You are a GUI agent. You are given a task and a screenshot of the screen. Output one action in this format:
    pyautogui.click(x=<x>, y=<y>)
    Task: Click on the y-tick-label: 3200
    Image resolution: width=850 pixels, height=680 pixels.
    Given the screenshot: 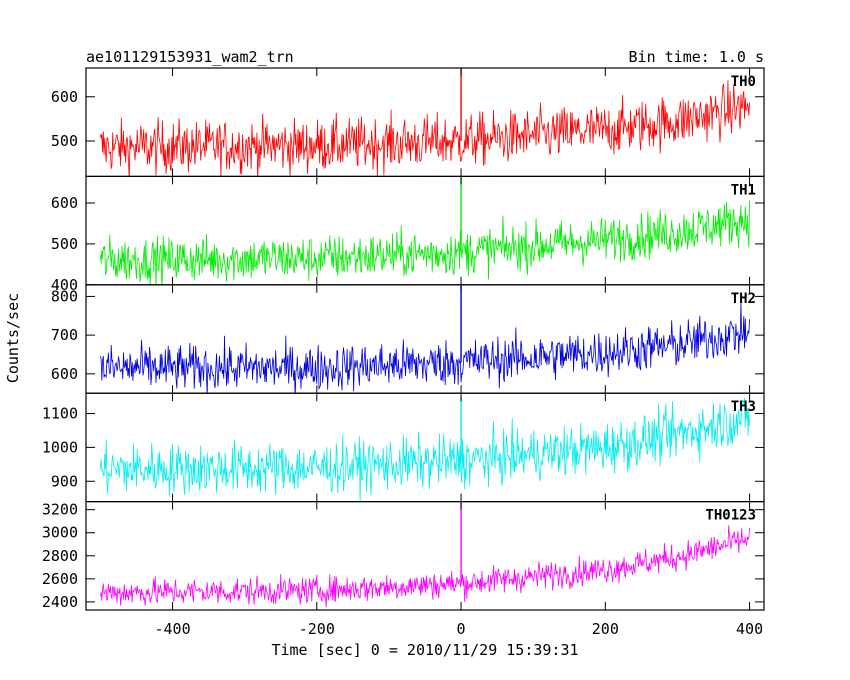 What is the action you would take?
    pyautogui.click(x=60, y=510)
    